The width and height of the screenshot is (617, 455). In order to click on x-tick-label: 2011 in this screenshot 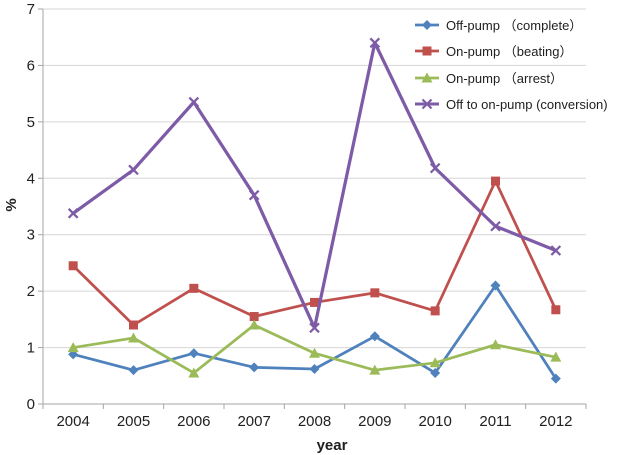, I will do `click(495, 421)`.